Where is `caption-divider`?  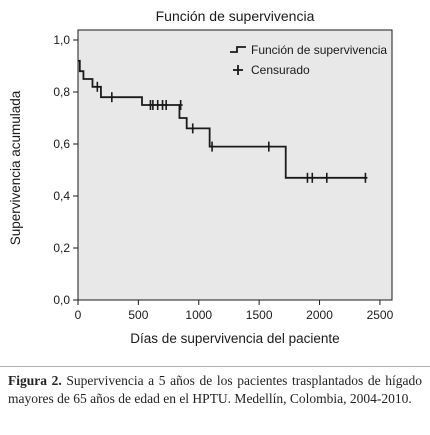 caption-divider is located at coordinates (215, 366).